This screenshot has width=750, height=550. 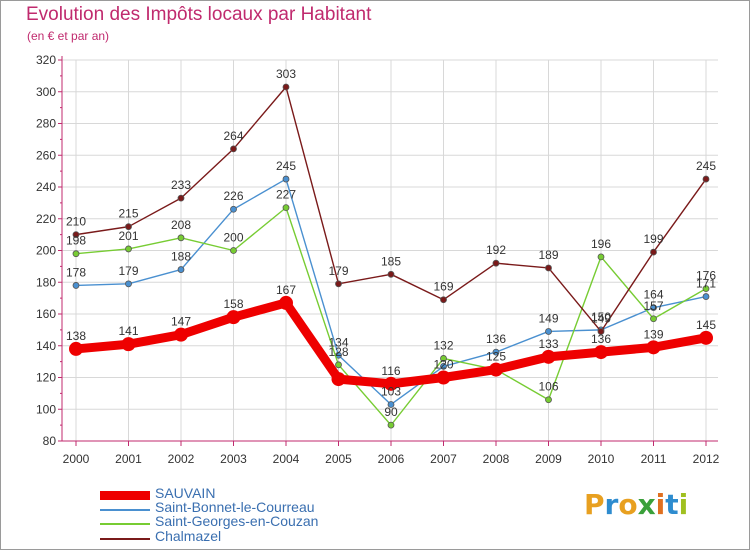 What do you see at coordinates (181, 257) in the screenshot?
I see `data-label: 188` at bounding box center [181, 257].